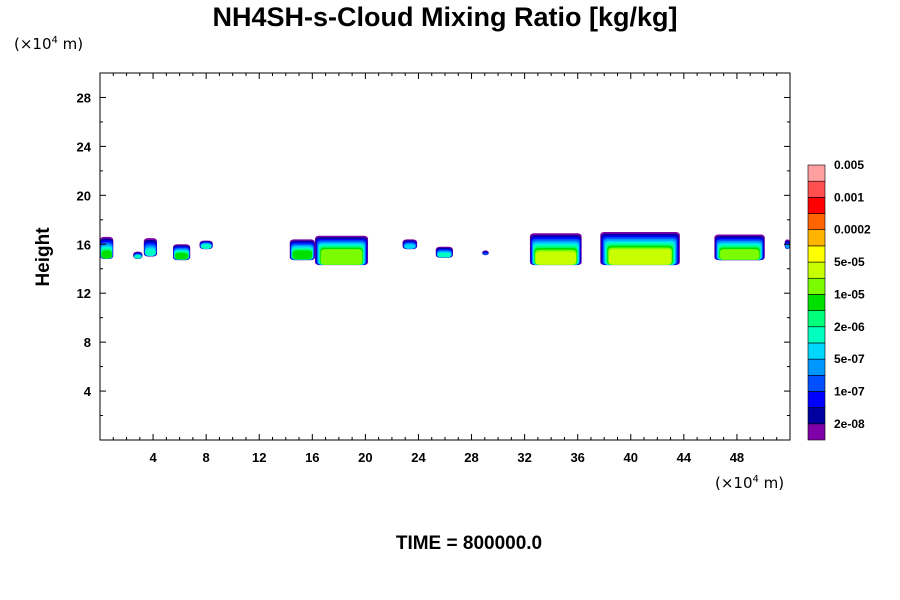 Image resolution: width=900 pixels, height=600 pixels. What do you see at coordinates (849, 424) in the screenshot?
I see `colorbar-label: 2e-08` at bounding box center [849, 424].